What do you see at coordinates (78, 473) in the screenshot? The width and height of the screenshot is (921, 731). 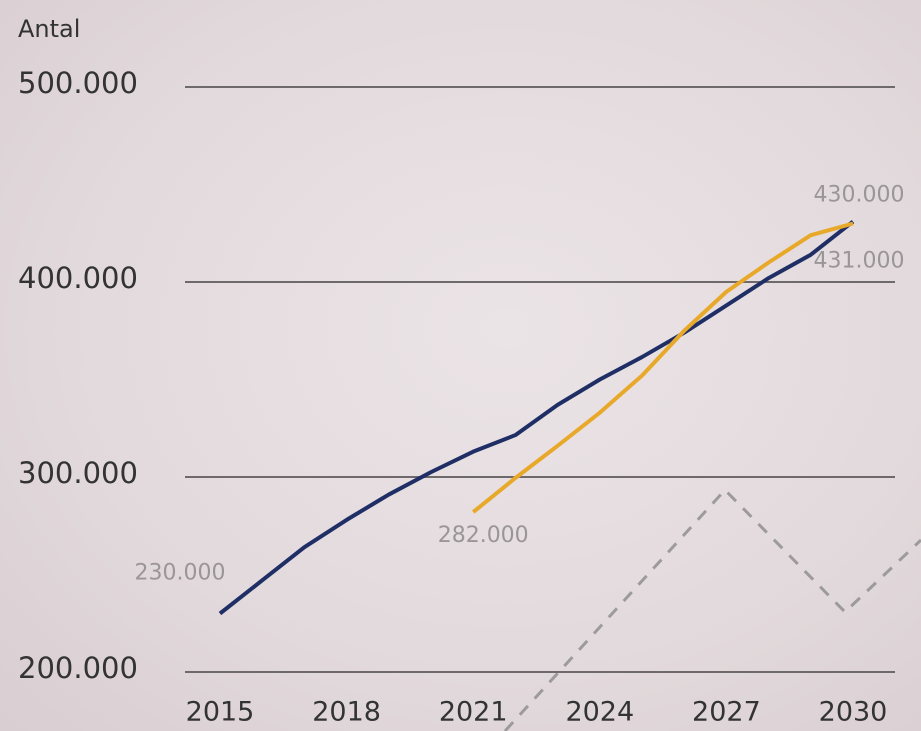 I see `y-tick-label: 300.000` at bounding box center [78, 473].